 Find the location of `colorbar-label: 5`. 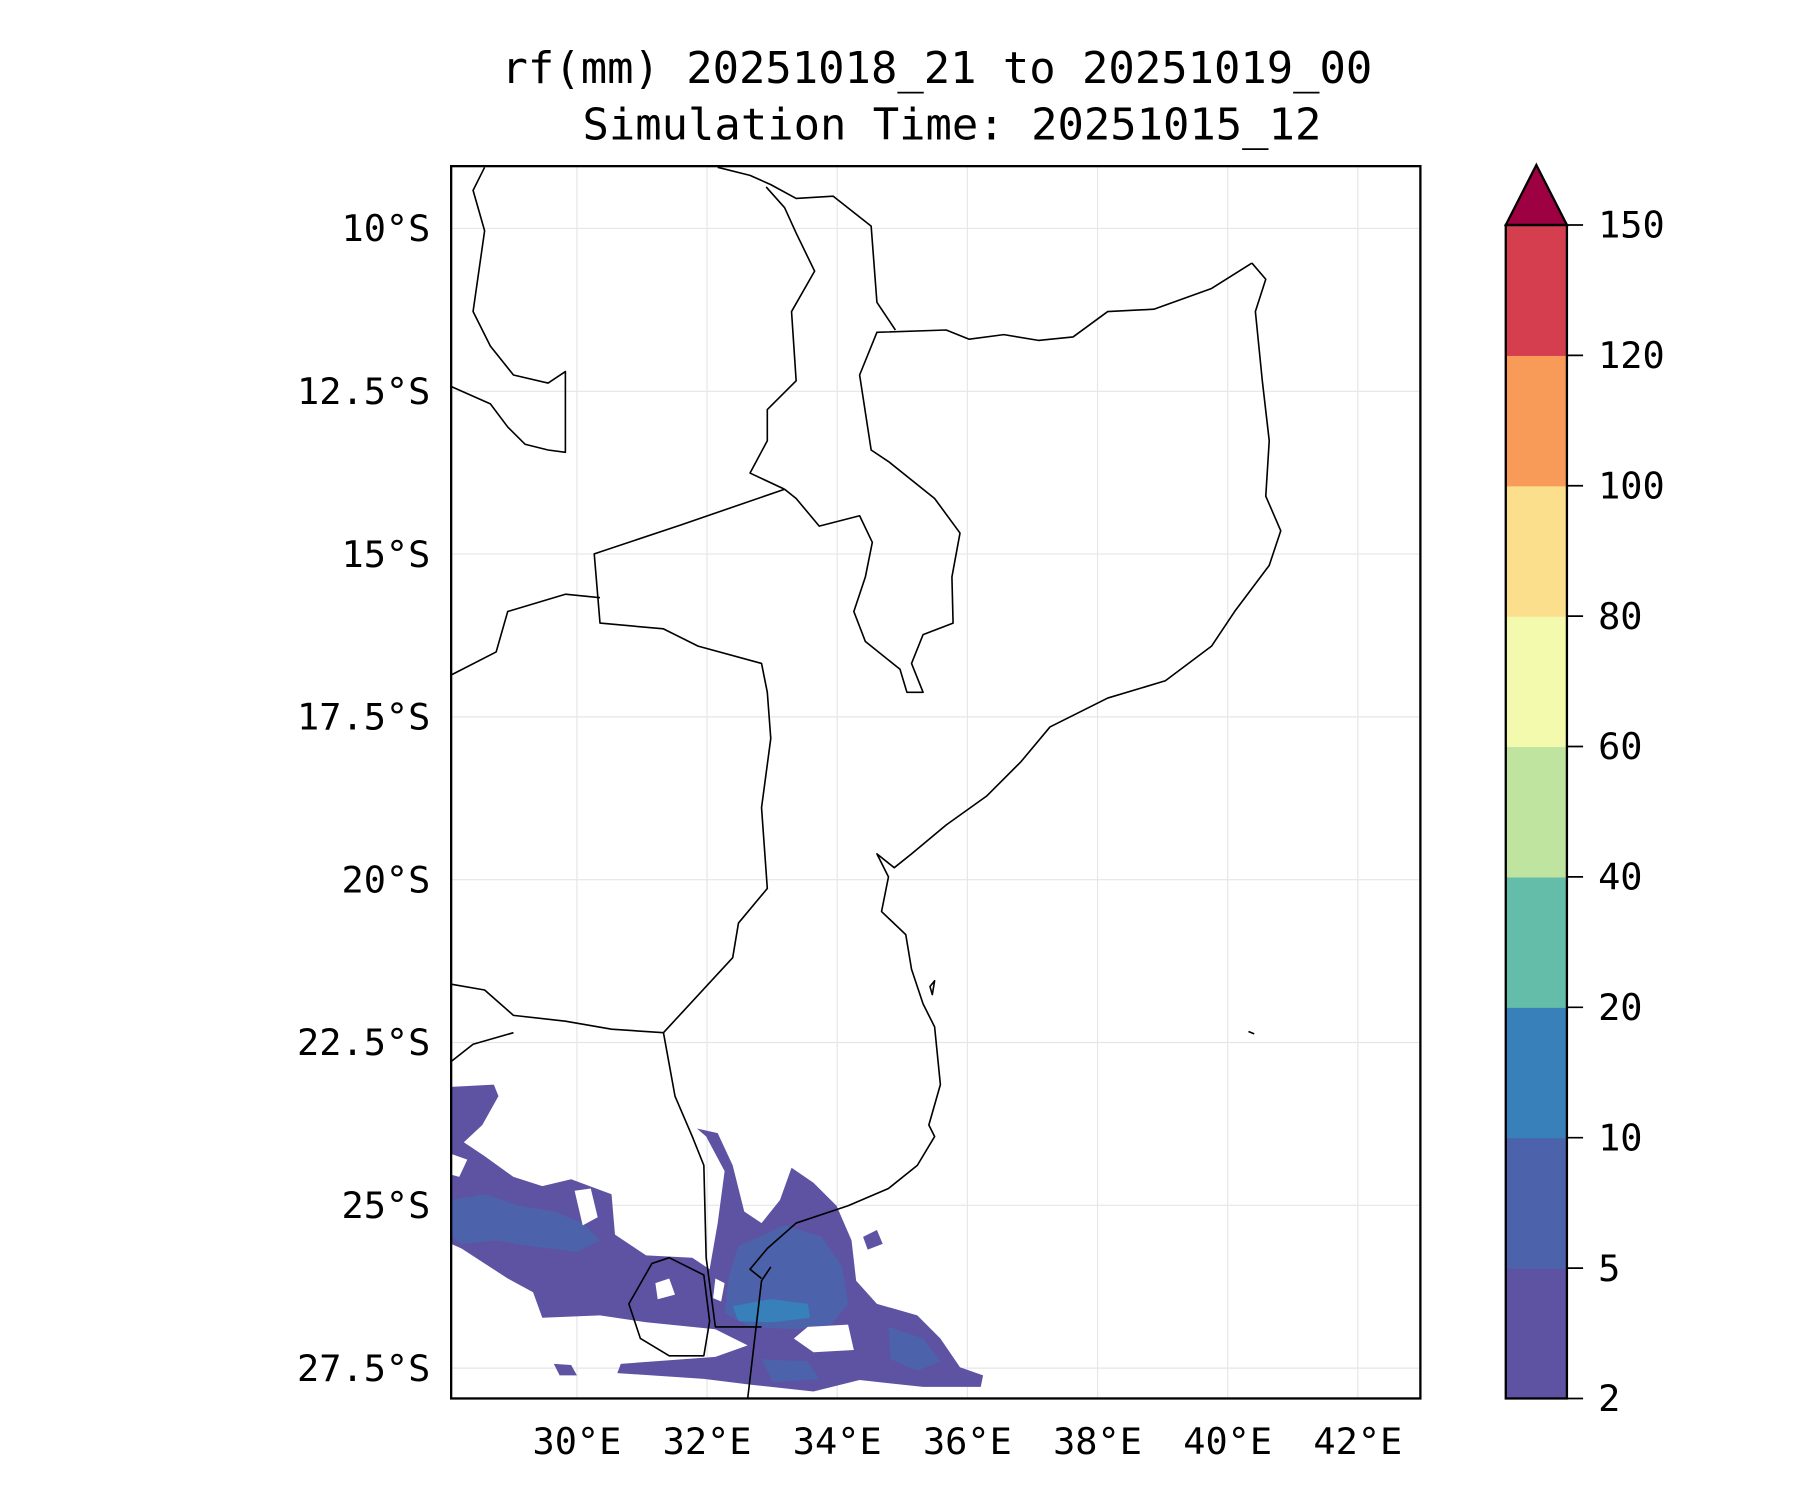

colorbar-label: 5 is located at coordinates (1609, 1268).